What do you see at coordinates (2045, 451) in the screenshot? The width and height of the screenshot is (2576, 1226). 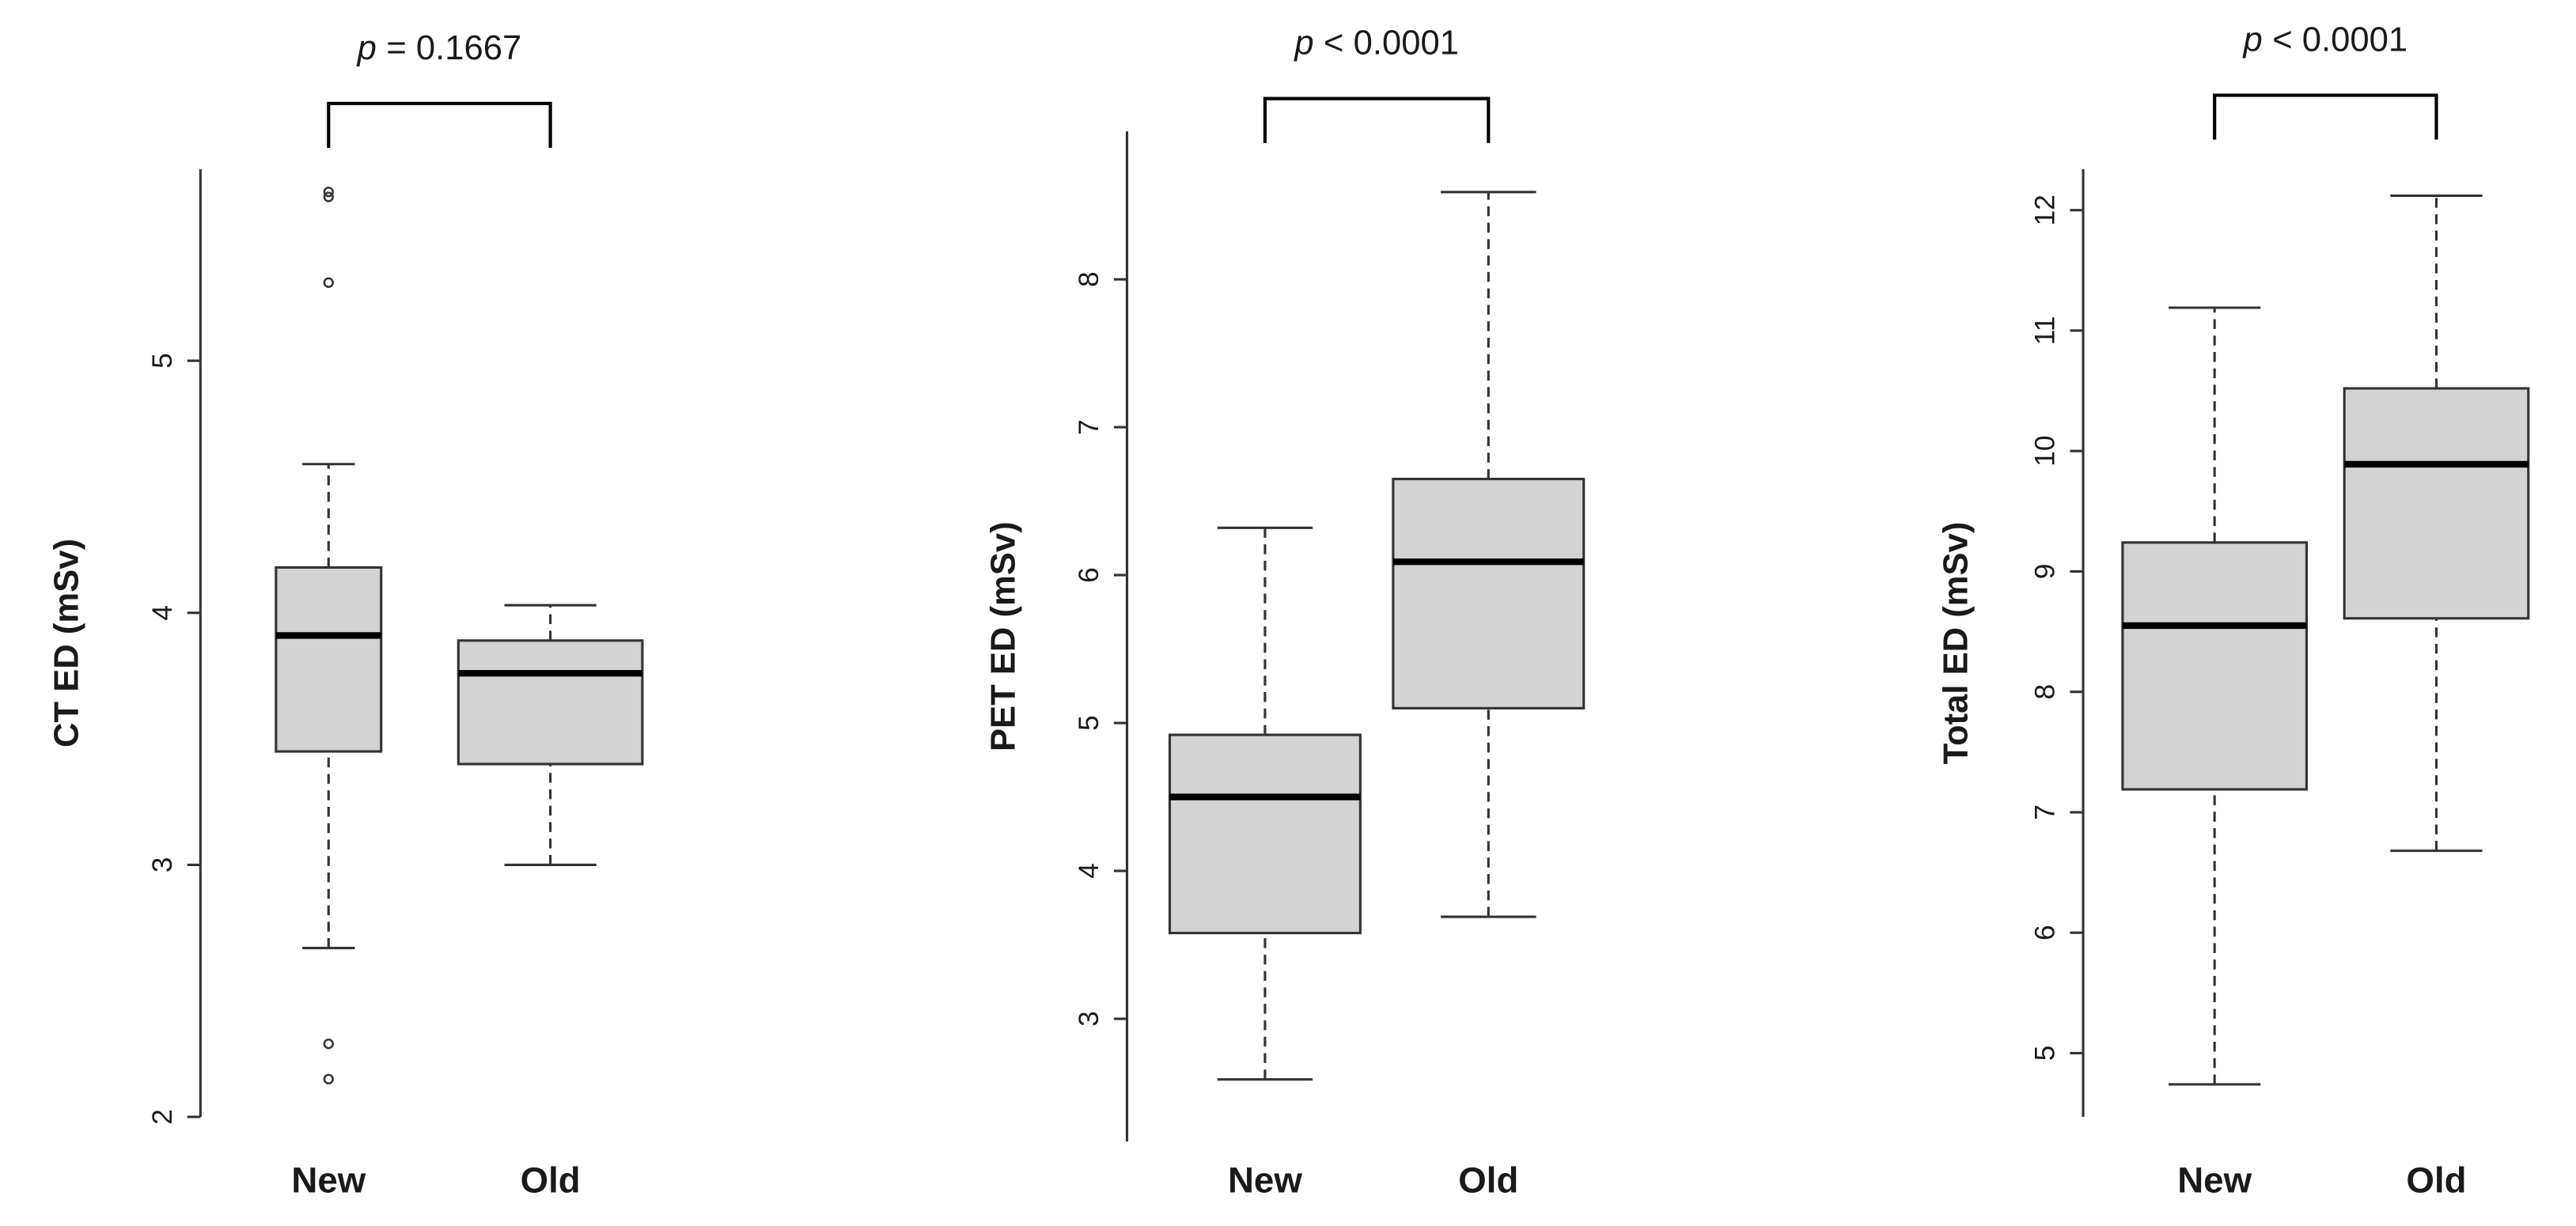 I see `y-tick-label: 10` at bounding box center [2045, 451].